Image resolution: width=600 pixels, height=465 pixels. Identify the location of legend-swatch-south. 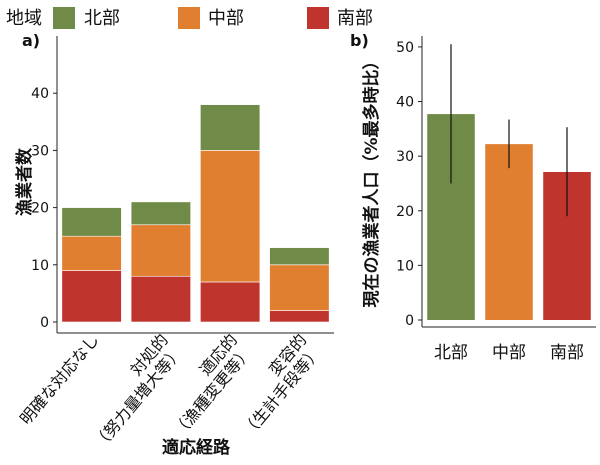
(318, 18).